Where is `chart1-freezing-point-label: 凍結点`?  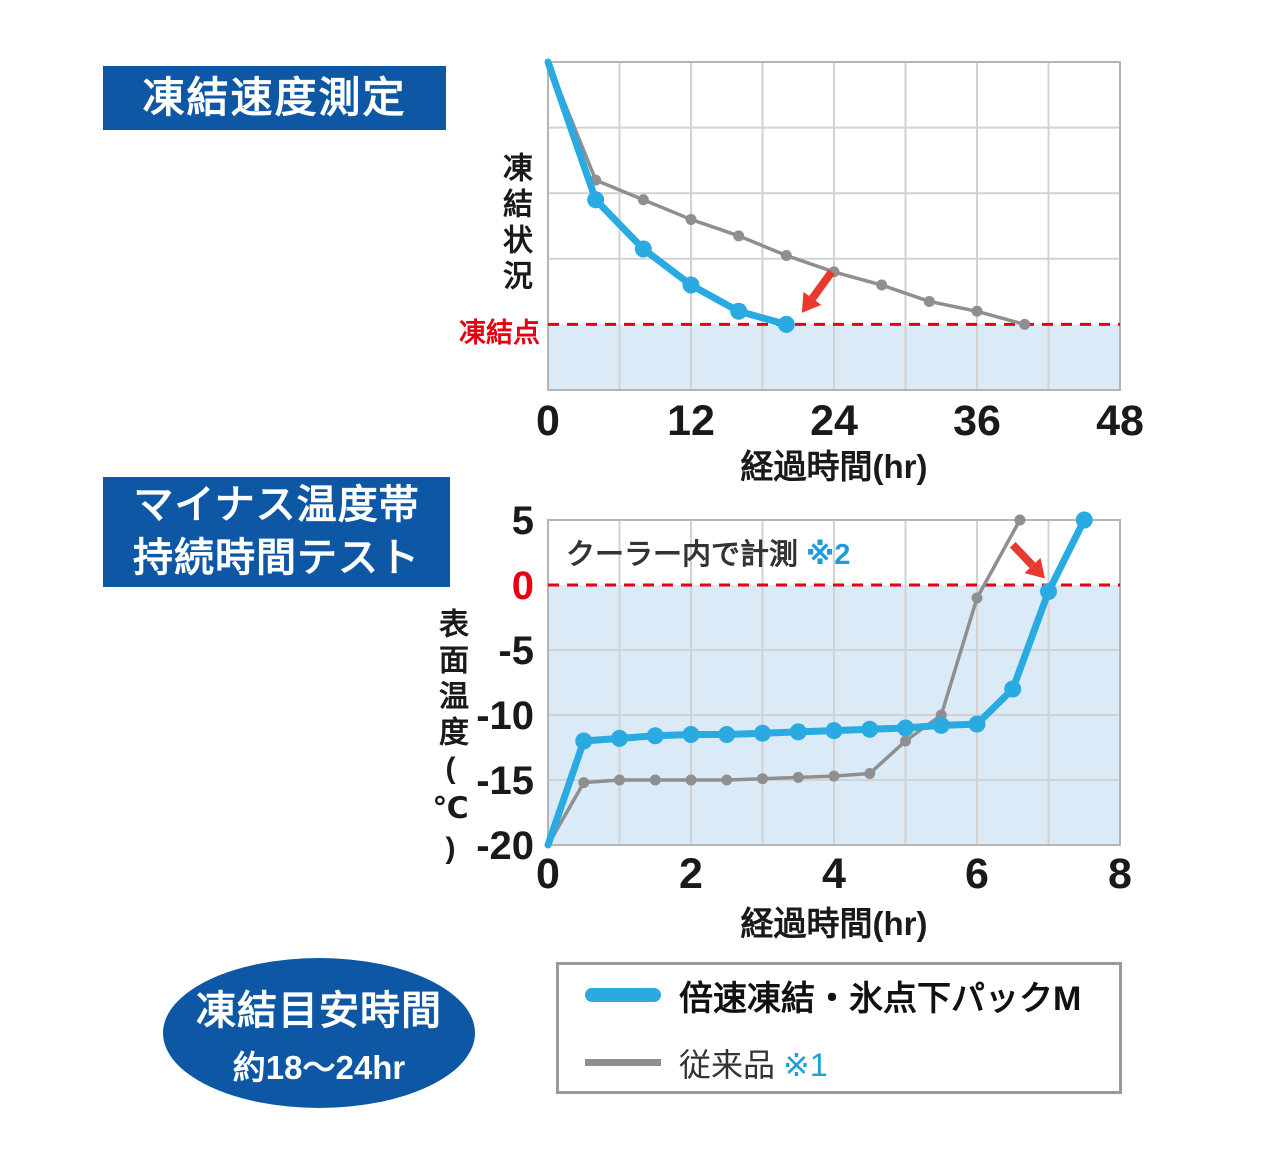 chart1-freezing-point-label: 凍結点 is located at coordinates (499, 333).